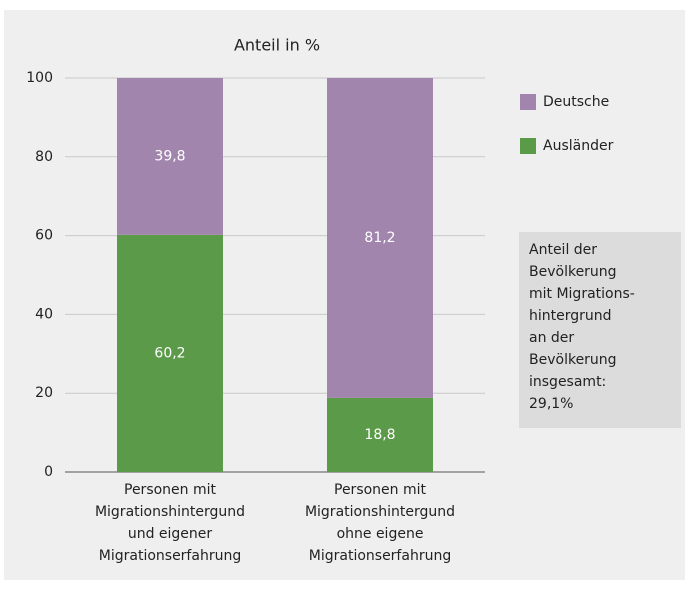  I want to click on value-label: 60,2, so click(169, 353).